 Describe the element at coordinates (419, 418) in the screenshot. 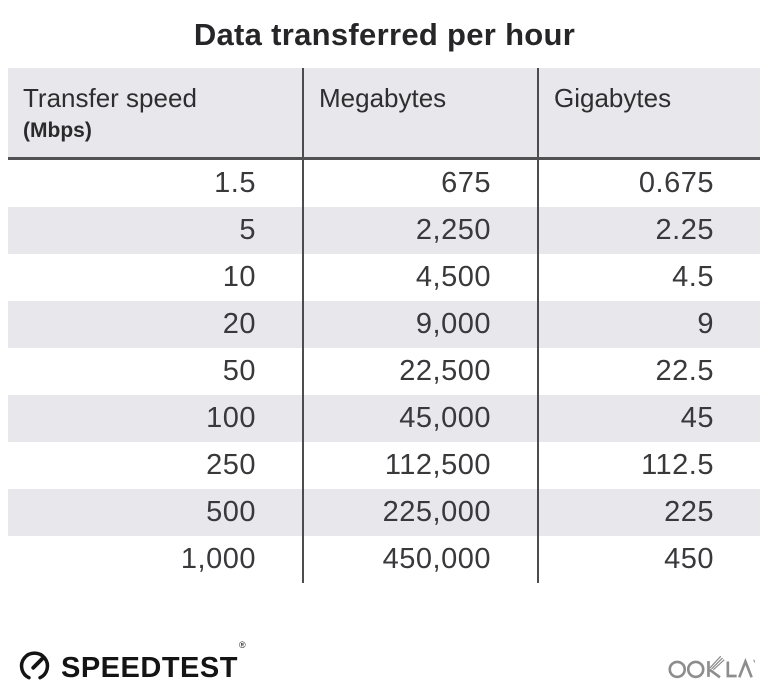

I see `cell-megabytes: 45,000` at that location.